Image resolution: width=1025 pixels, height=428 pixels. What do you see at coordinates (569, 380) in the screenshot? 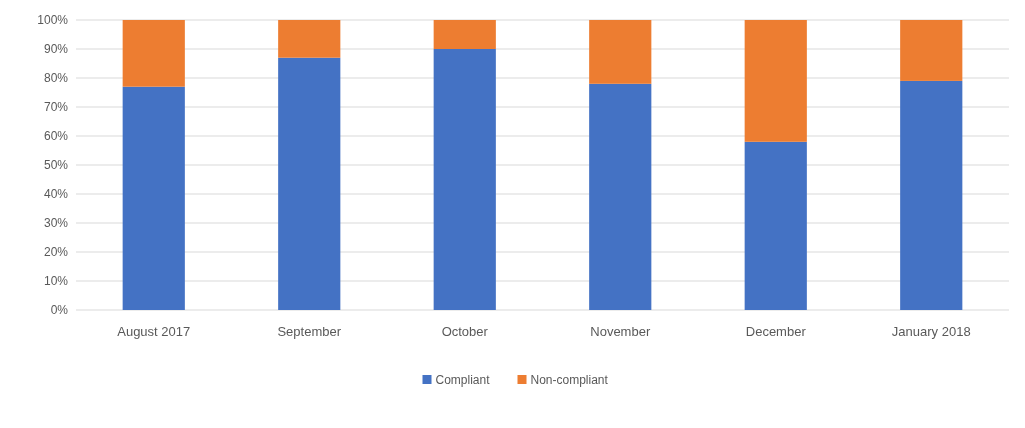
I see `legend-label: Non-compliant` at bounding box center [569, 380].